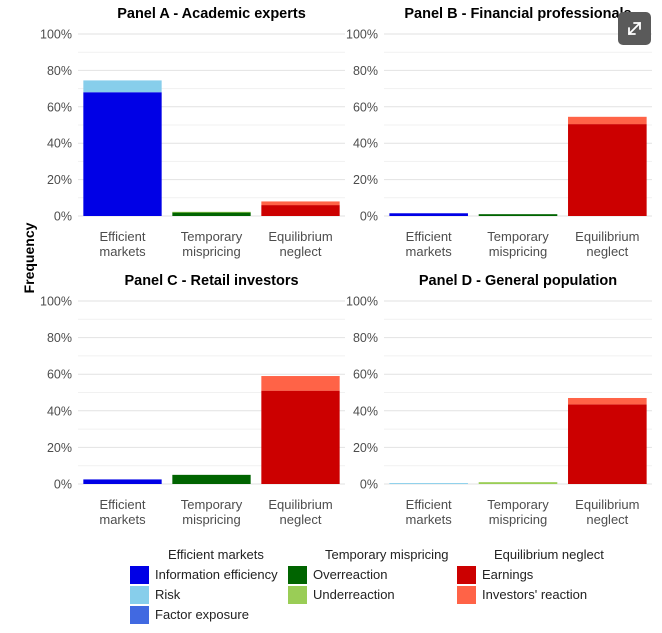 Image resolution: width=662 pixels, height=633 pixels. Describe the element at coordinates (202, 614) in the screenshot. I see `legend-label: Factor exposure` at that location.